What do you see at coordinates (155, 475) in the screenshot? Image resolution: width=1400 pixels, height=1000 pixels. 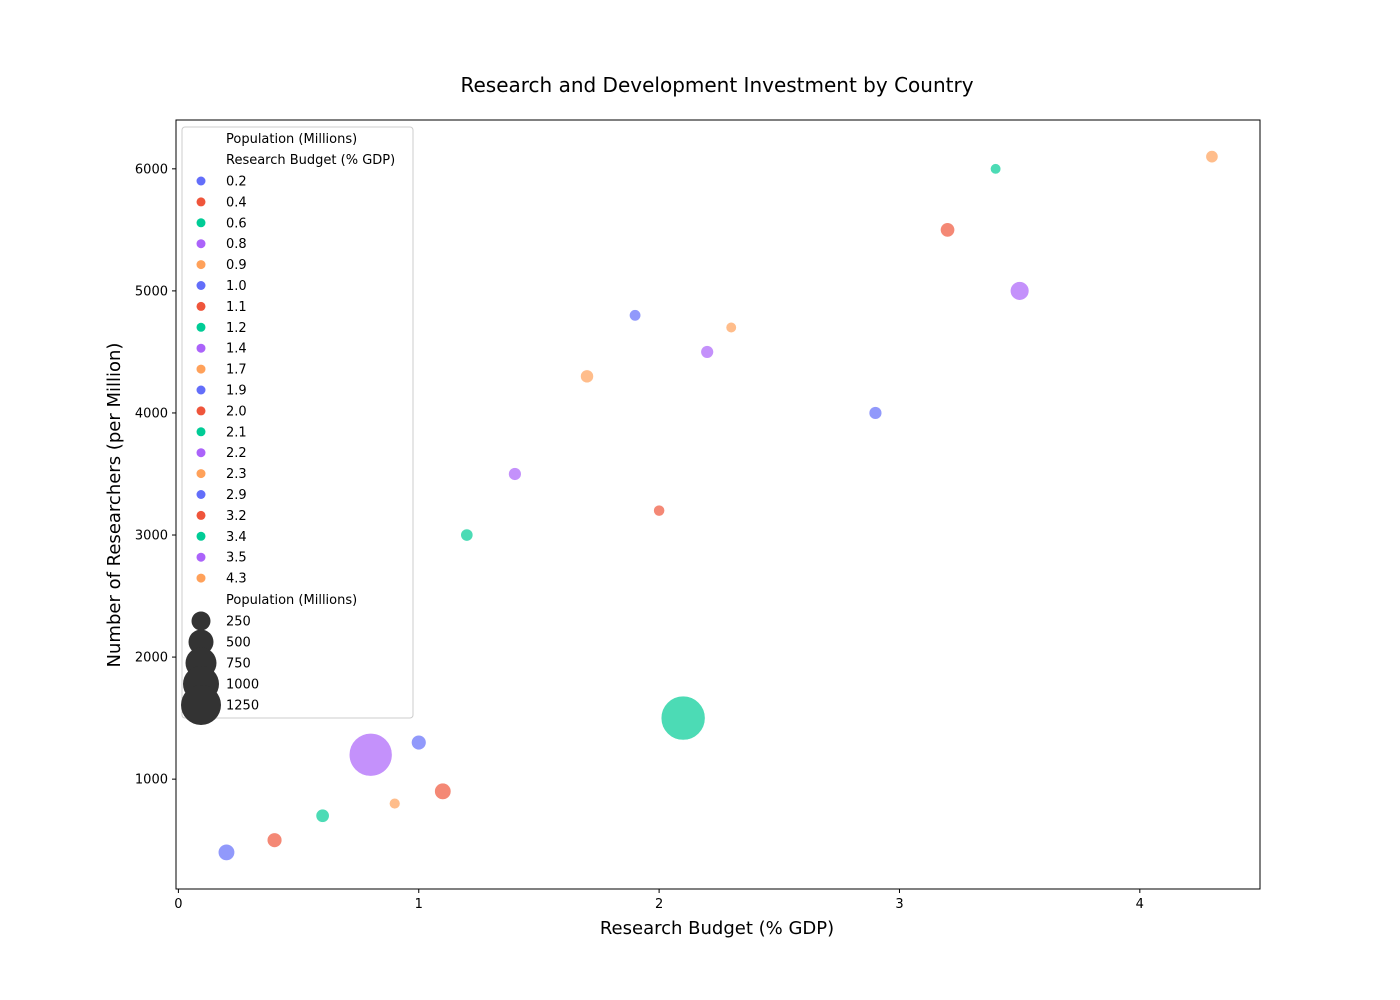 I see `y-axis-ticks: 1000 2000 3000 4000 5000 6000` at bounding box center [155, 475].